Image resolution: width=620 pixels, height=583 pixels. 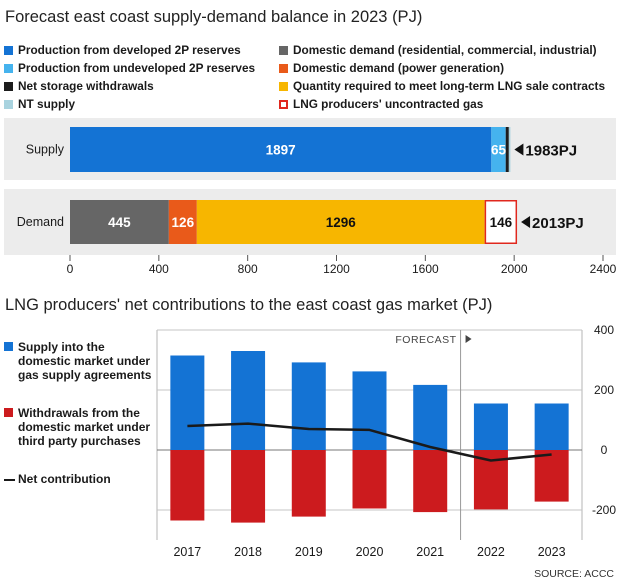 What do you see at coordinates (248, 552) in the screenshot?
I see `x-tick-label: 2018` at bounding box center [248, 552].